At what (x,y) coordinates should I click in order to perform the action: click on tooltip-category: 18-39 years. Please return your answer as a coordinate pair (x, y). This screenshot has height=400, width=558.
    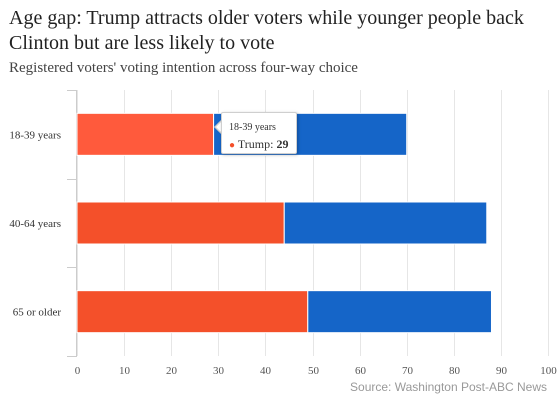
    Looking at the image, I should click on (252, 127).